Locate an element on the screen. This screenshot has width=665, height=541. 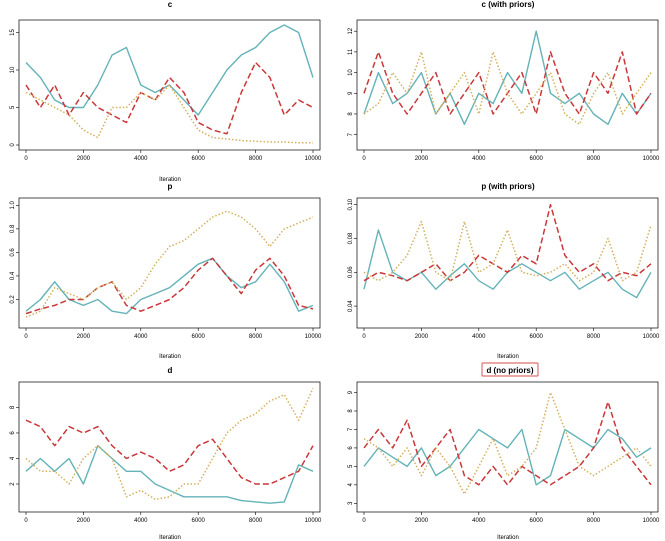
y-tick-label: 15 is located at coordinates (13, 32).